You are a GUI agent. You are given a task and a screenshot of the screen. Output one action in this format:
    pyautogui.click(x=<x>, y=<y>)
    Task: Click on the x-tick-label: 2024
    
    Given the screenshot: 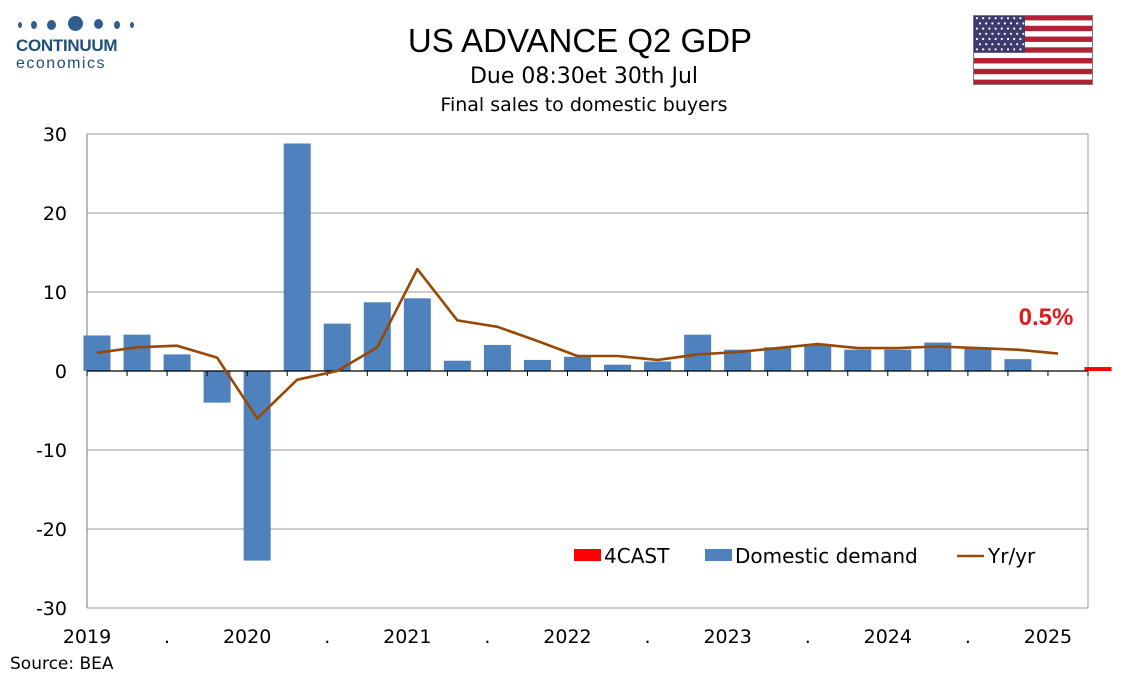 What is the action you would take?
    pyautogui.click(x=888, y=637)
    